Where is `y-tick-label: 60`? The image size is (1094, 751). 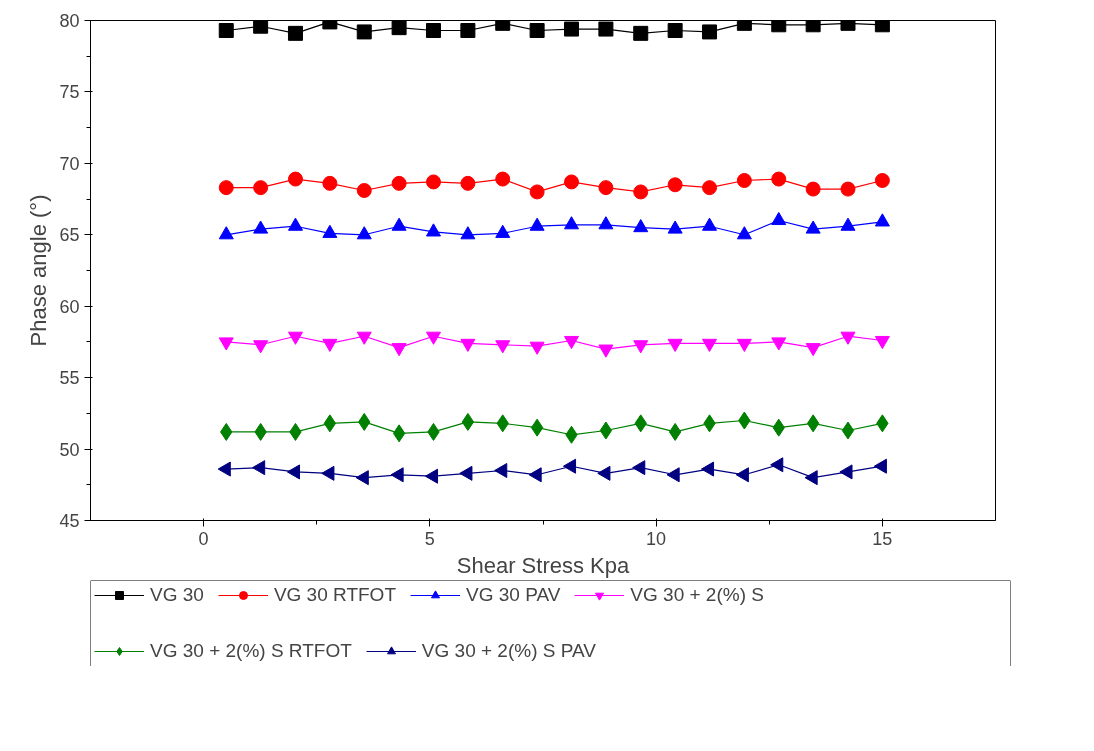 y-tick-label: 60 is located at coordinates (69, 306).